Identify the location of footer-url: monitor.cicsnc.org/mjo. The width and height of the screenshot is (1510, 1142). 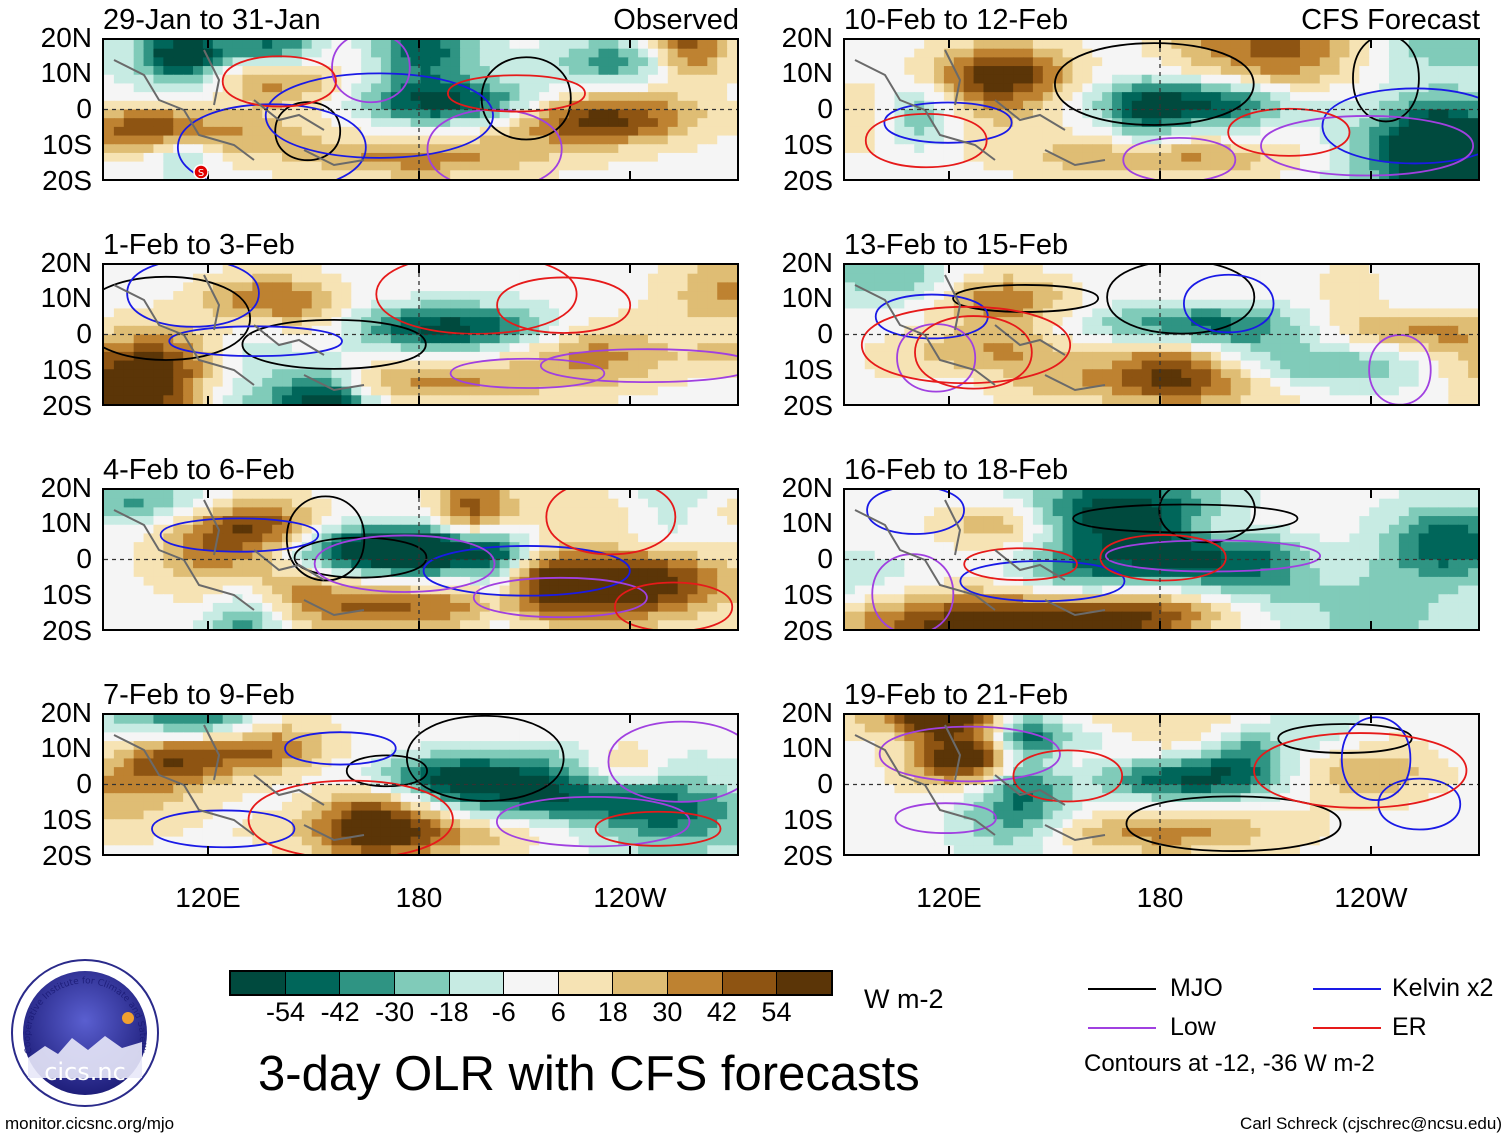
(90, 1123).